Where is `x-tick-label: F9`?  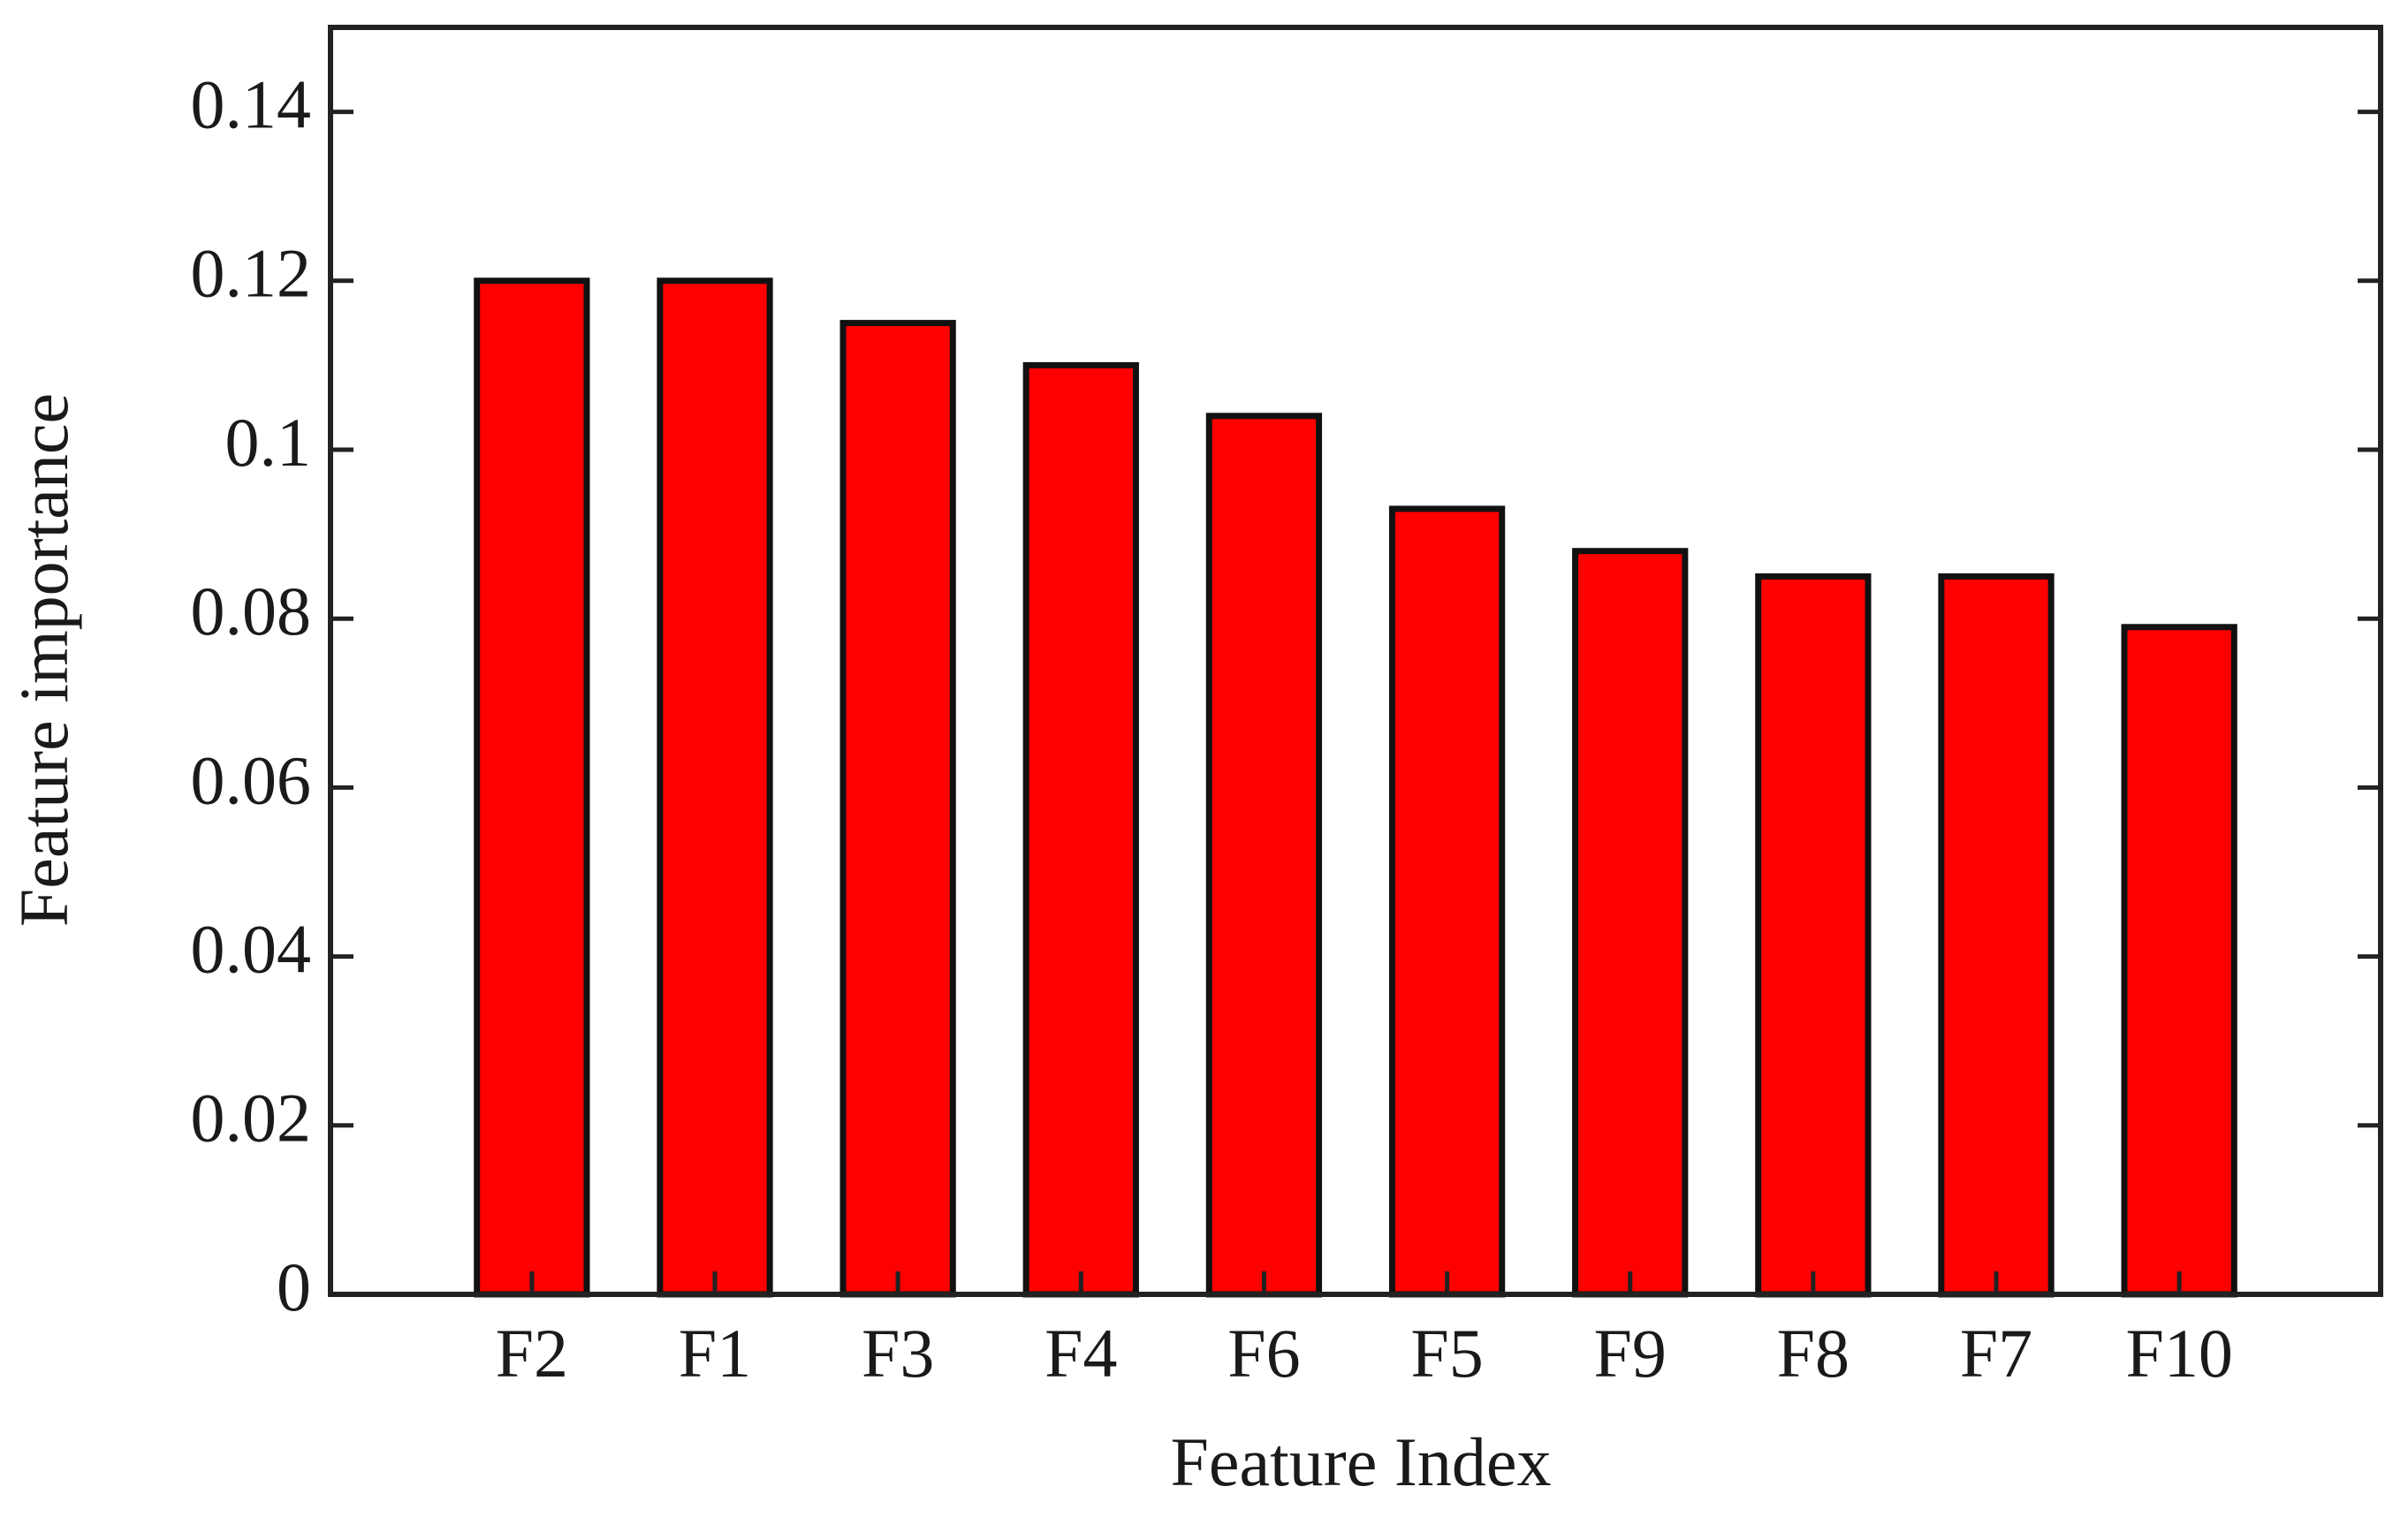
x-tick-label: F9 is located at coordinates (1630, 1353).